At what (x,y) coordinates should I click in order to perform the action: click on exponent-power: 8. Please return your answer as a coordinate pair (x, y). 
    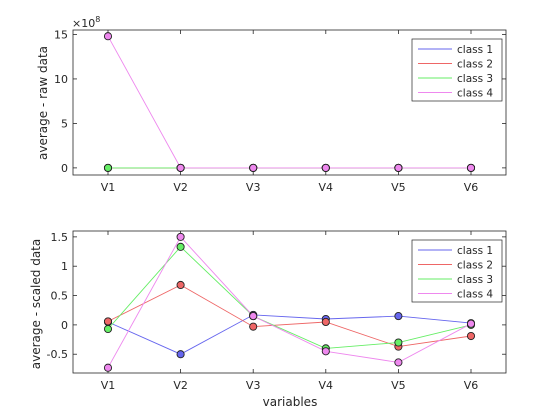
    Looking at the image, I should click on (97, 19).